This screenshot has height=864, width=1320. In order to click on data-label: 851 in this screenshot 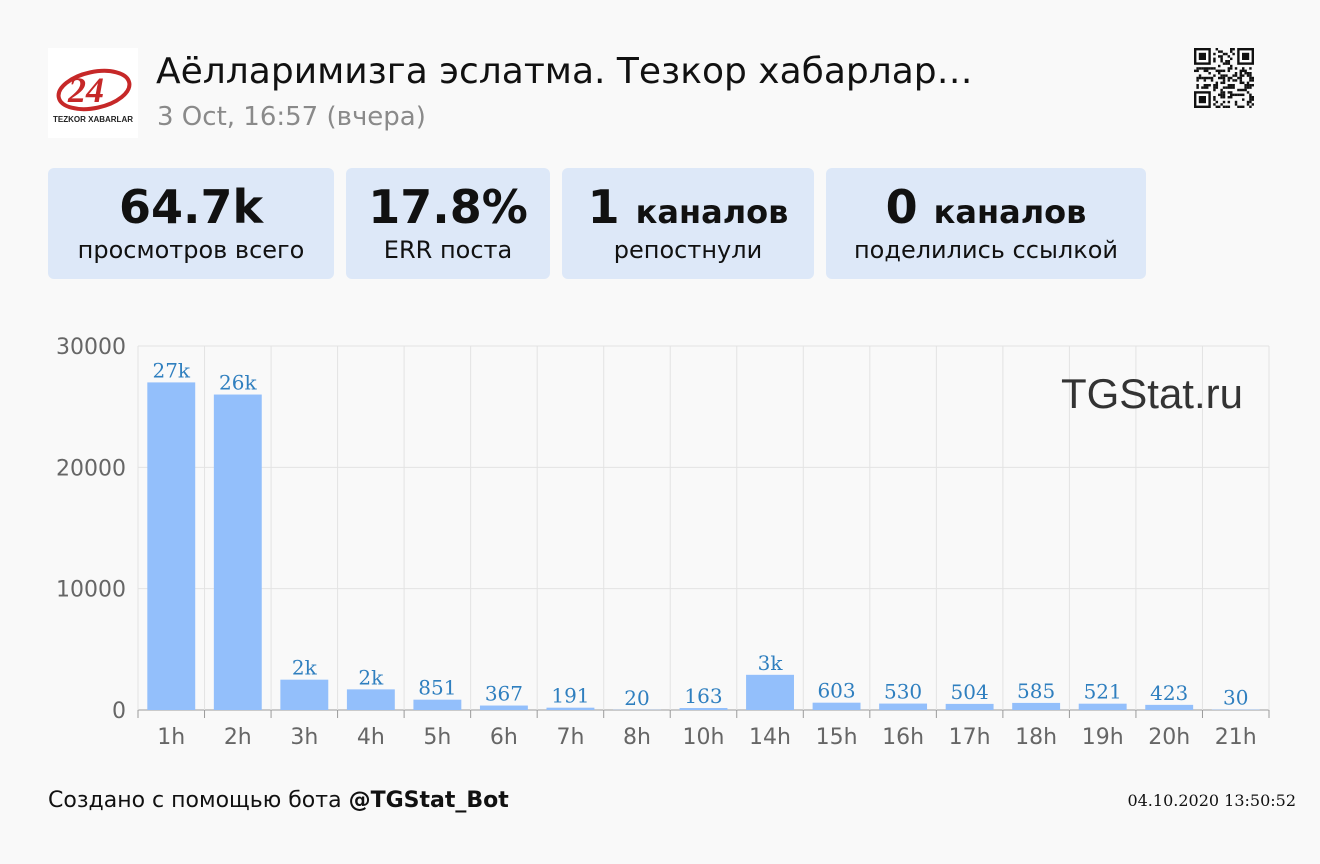, I will do `click(437, 688)`.